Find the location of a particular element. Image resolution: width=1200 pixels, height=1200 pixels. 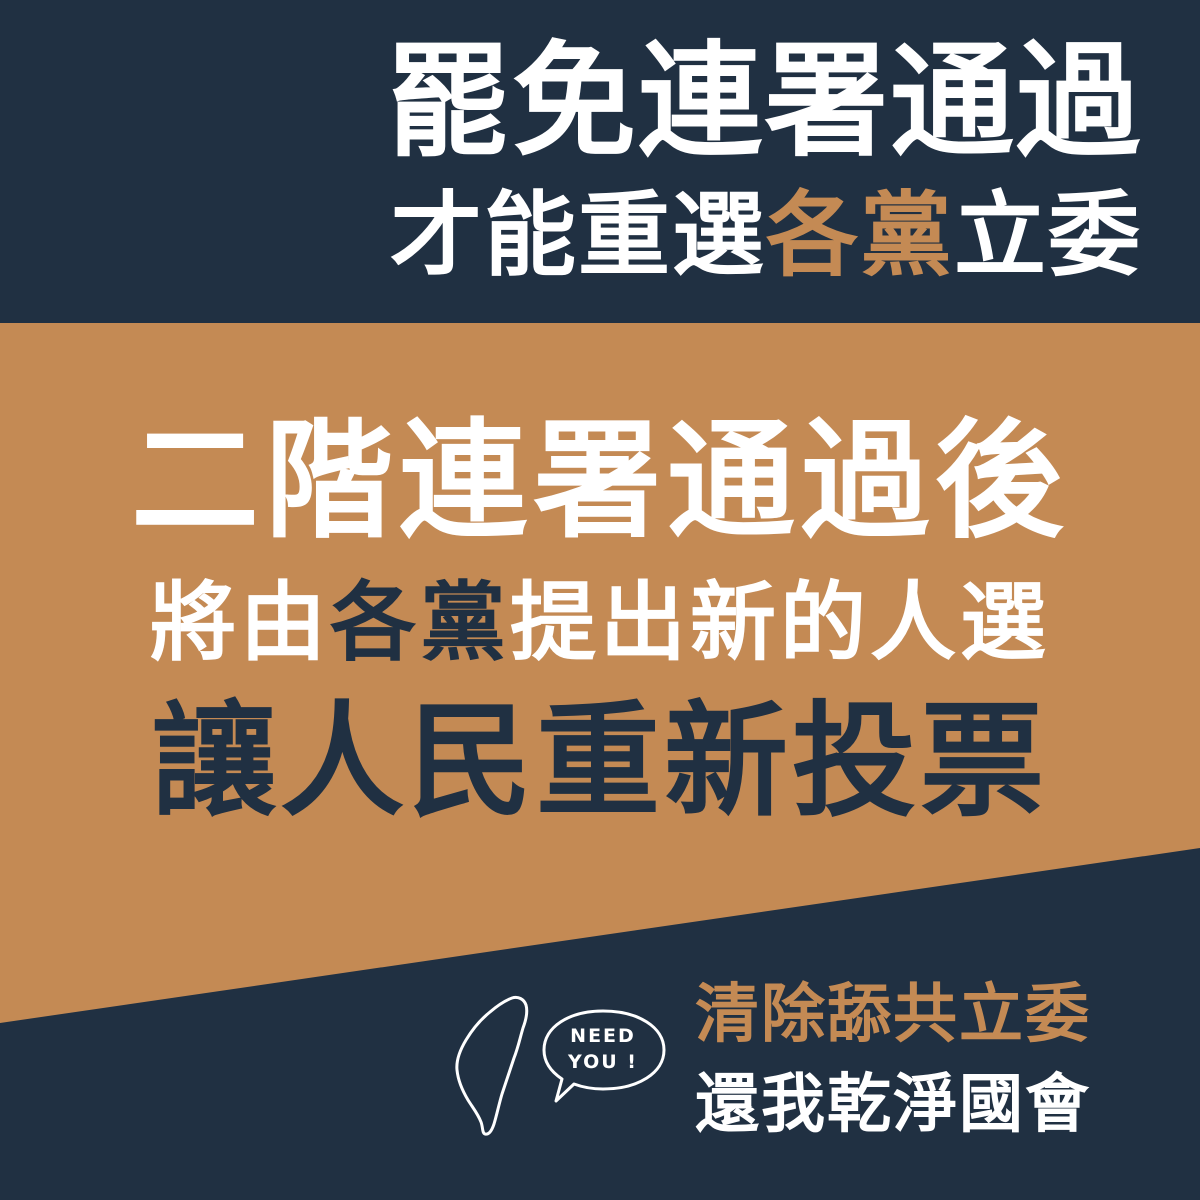

taiwan-outline-icon is located at coordinates (492, 1065).